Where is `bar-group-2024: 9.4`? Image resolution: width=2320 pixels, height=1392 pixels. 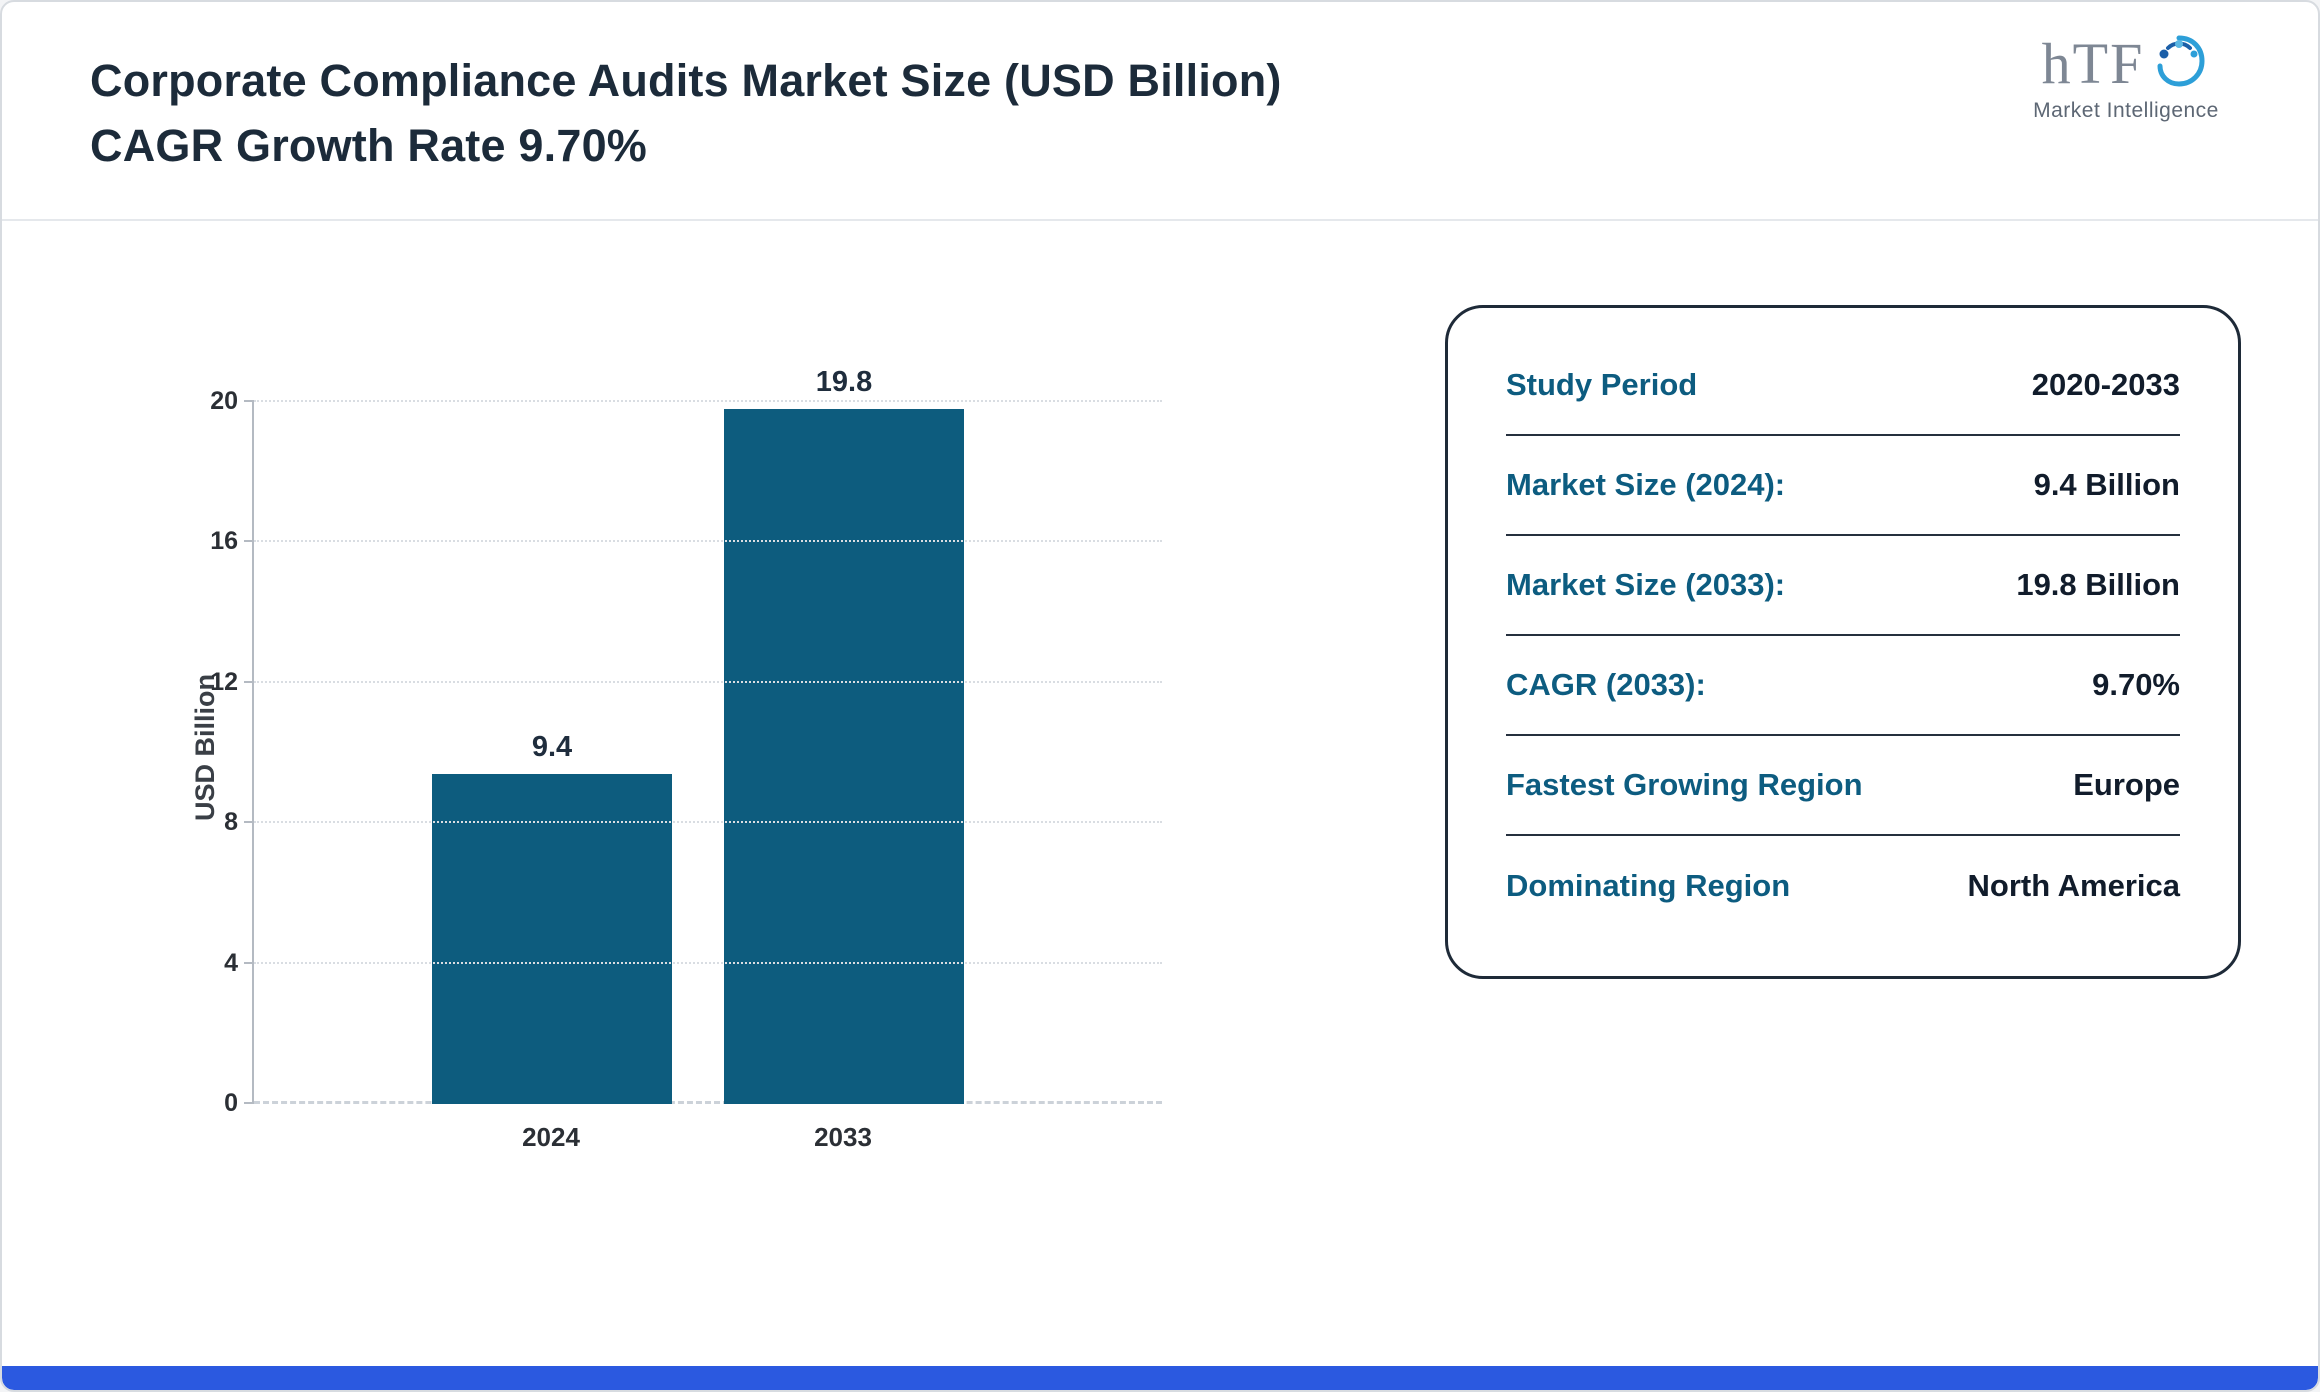
bar-group-2024: 9.4 is located at coordinates (552, 917).